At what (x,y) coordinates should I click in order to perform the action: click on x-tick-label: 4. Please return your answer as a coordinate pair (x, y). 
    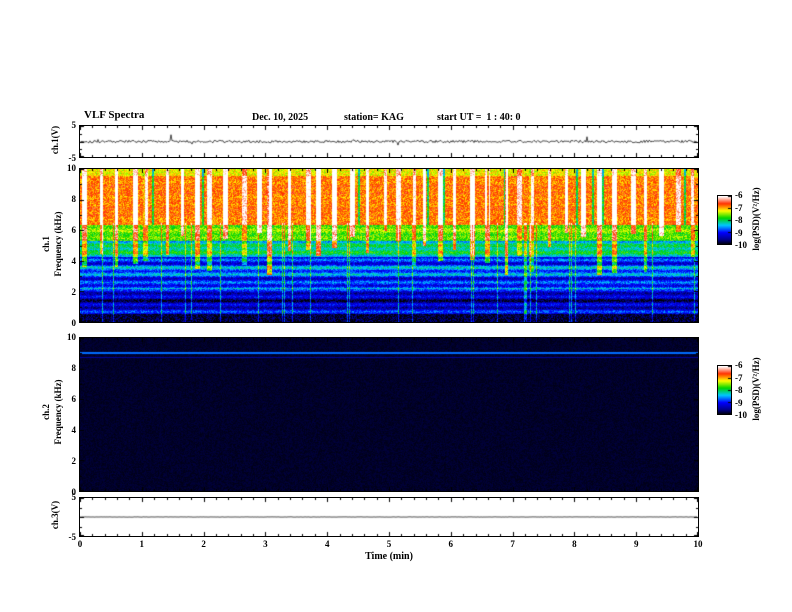
    Looking at the image, I should click on (327, 544).